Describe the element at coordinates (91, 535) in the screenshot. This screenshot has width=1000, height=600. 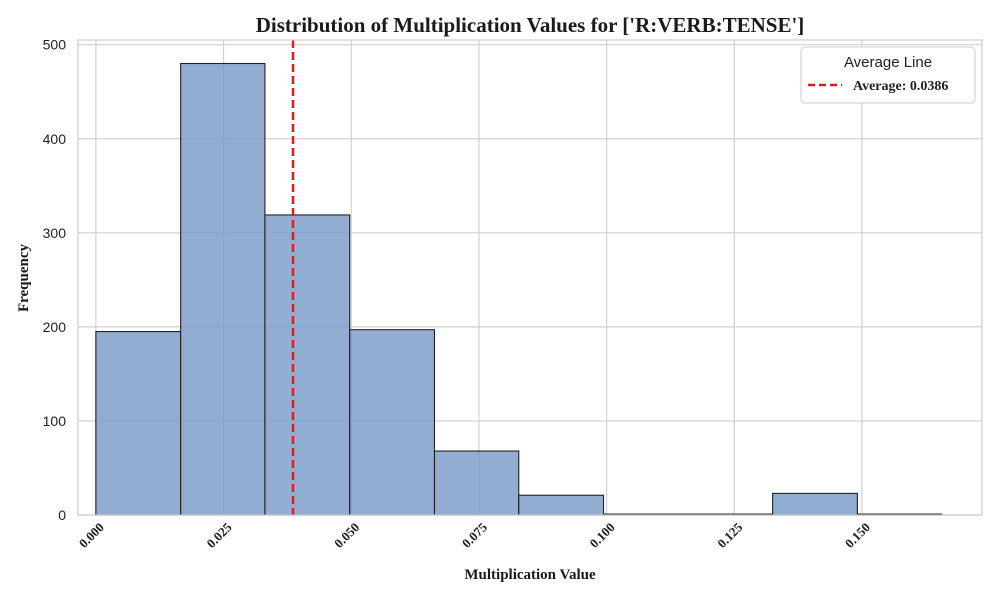
I see `x-tick-label: 0.000` at that location.